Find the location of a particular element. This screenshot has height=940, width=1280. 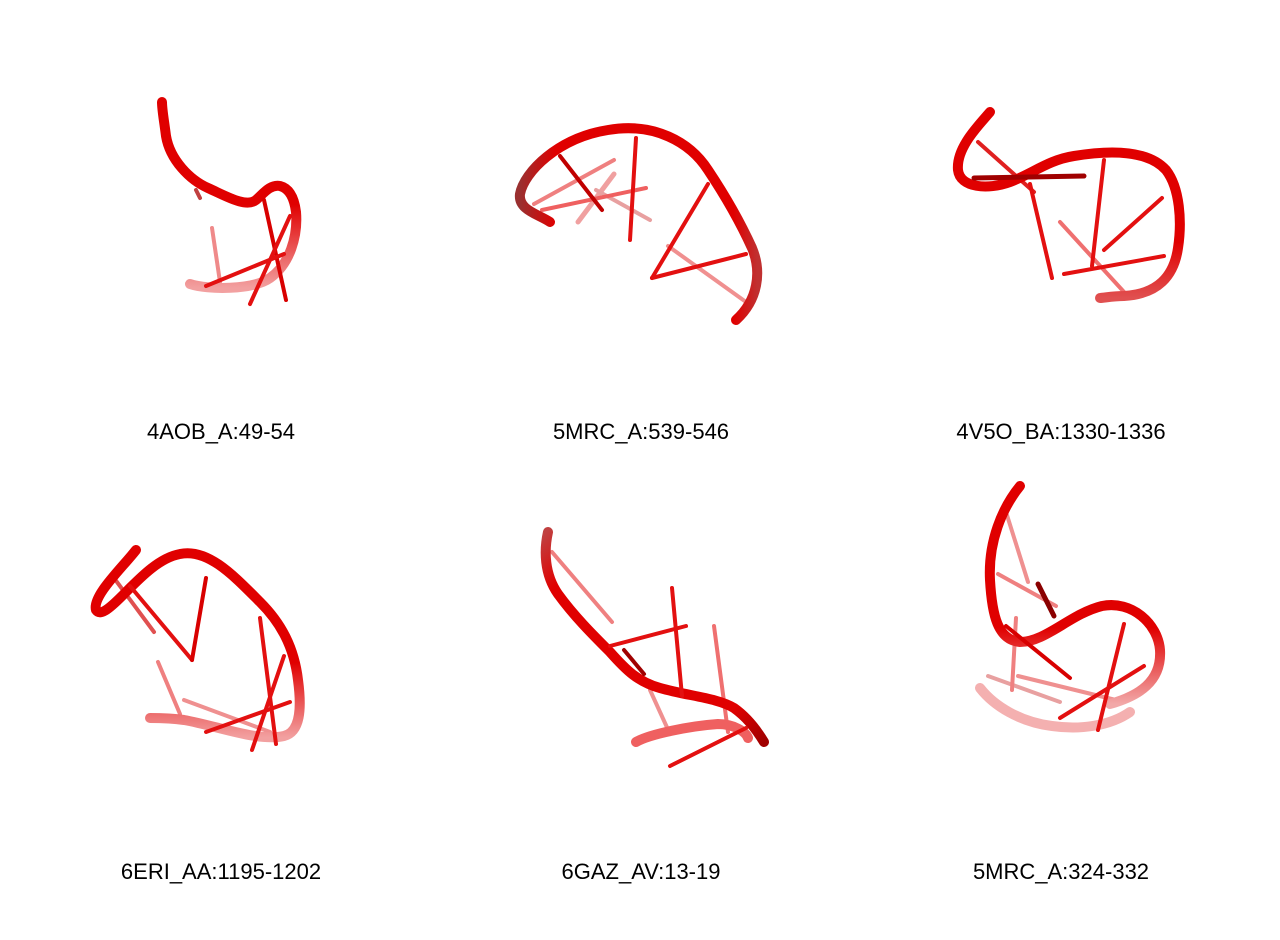

structure-label-3: 4V5O_BA:1330-1336 is located at coordinates (1061, 431).